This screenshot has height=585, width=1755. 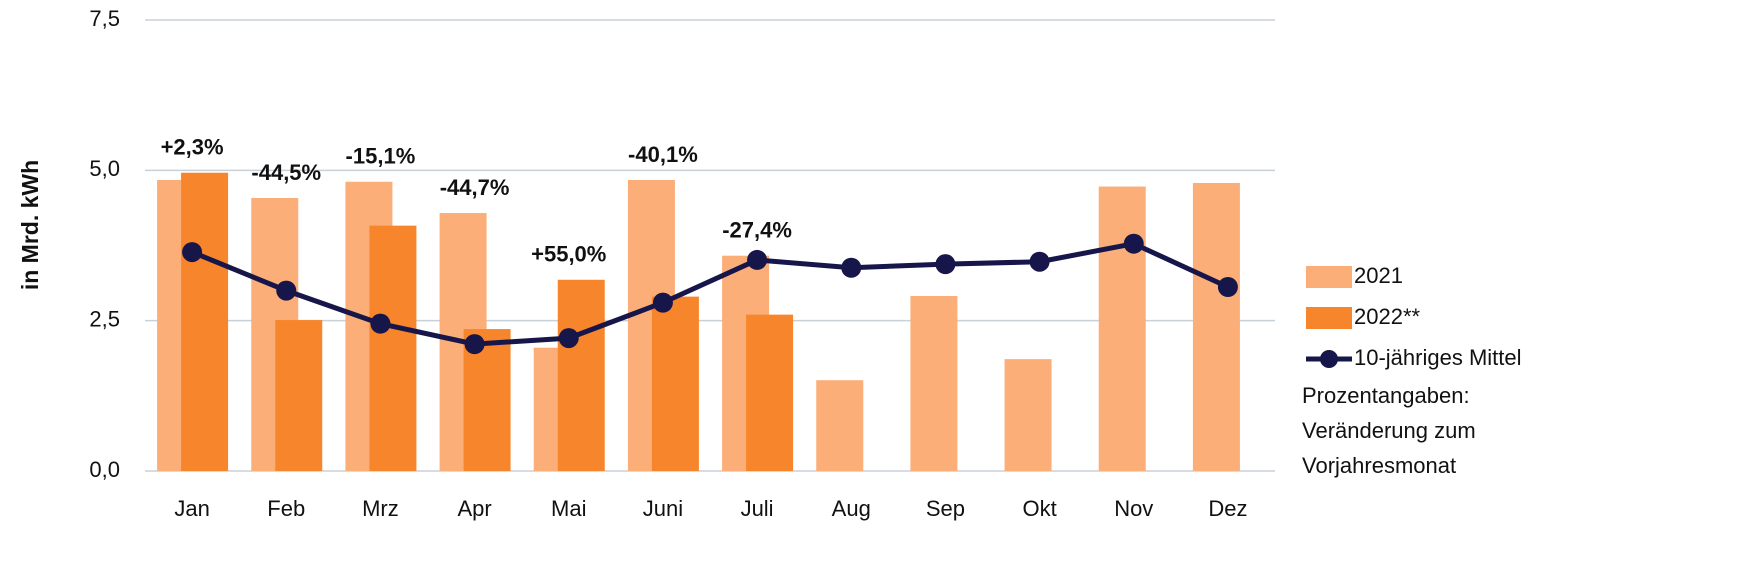 What do you see at coordinates (1379, 465) in the screenshot?
I see `note: Vorjahresmonat` at bounding box center [1379, 465].